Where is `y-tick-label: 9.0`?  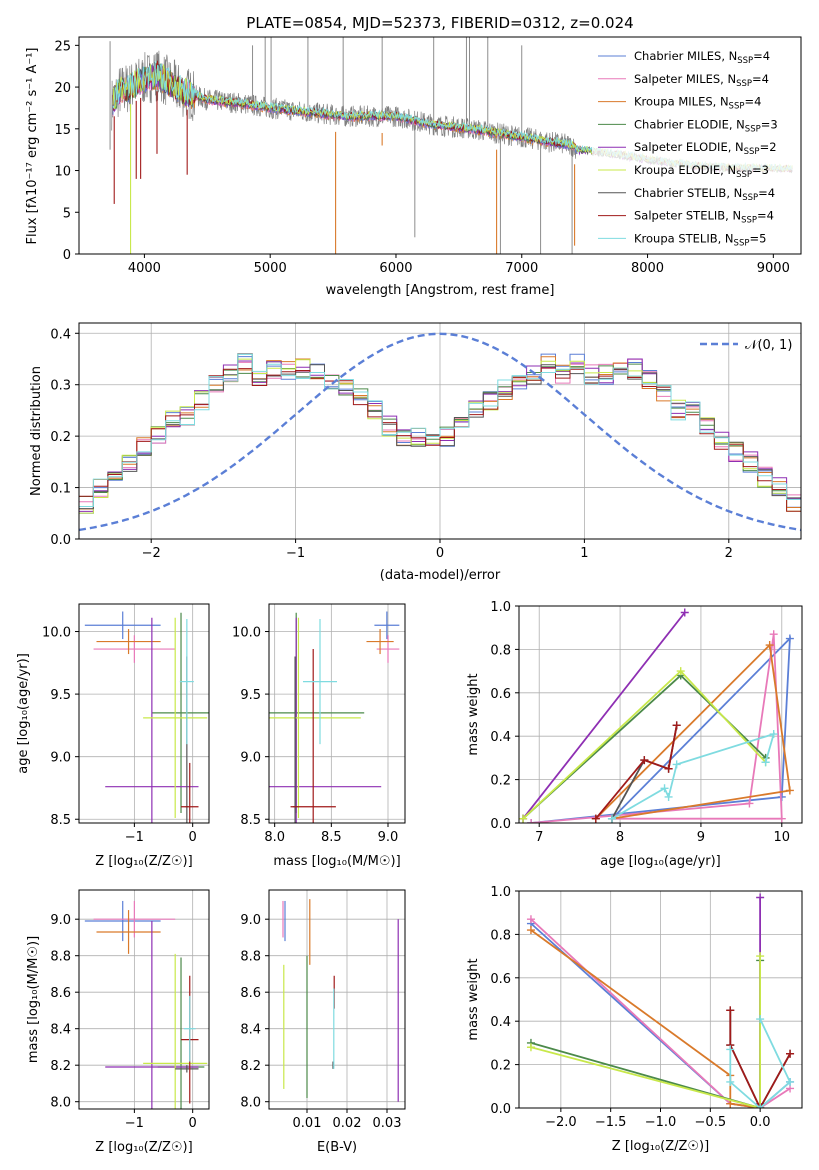 y-tick-label: 9.0 is located at coordinates (60, 920).